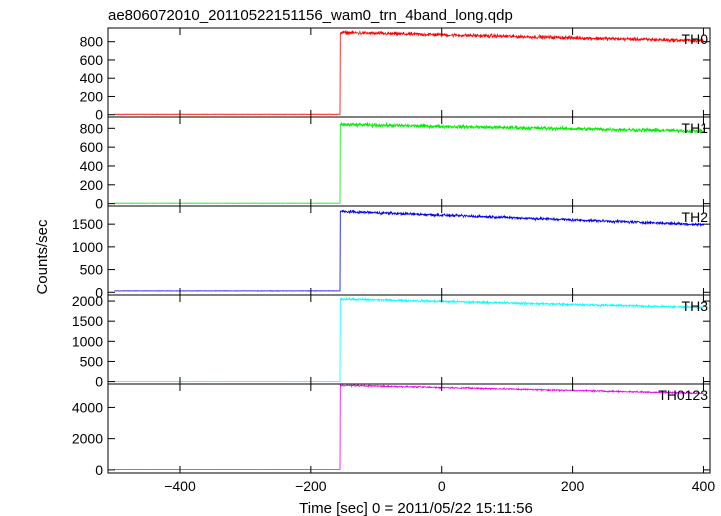 Image resolution: width=721 pixels, height=516 pixels. I want to click on y-axis-label: Counts/sec, so click(42, 257).